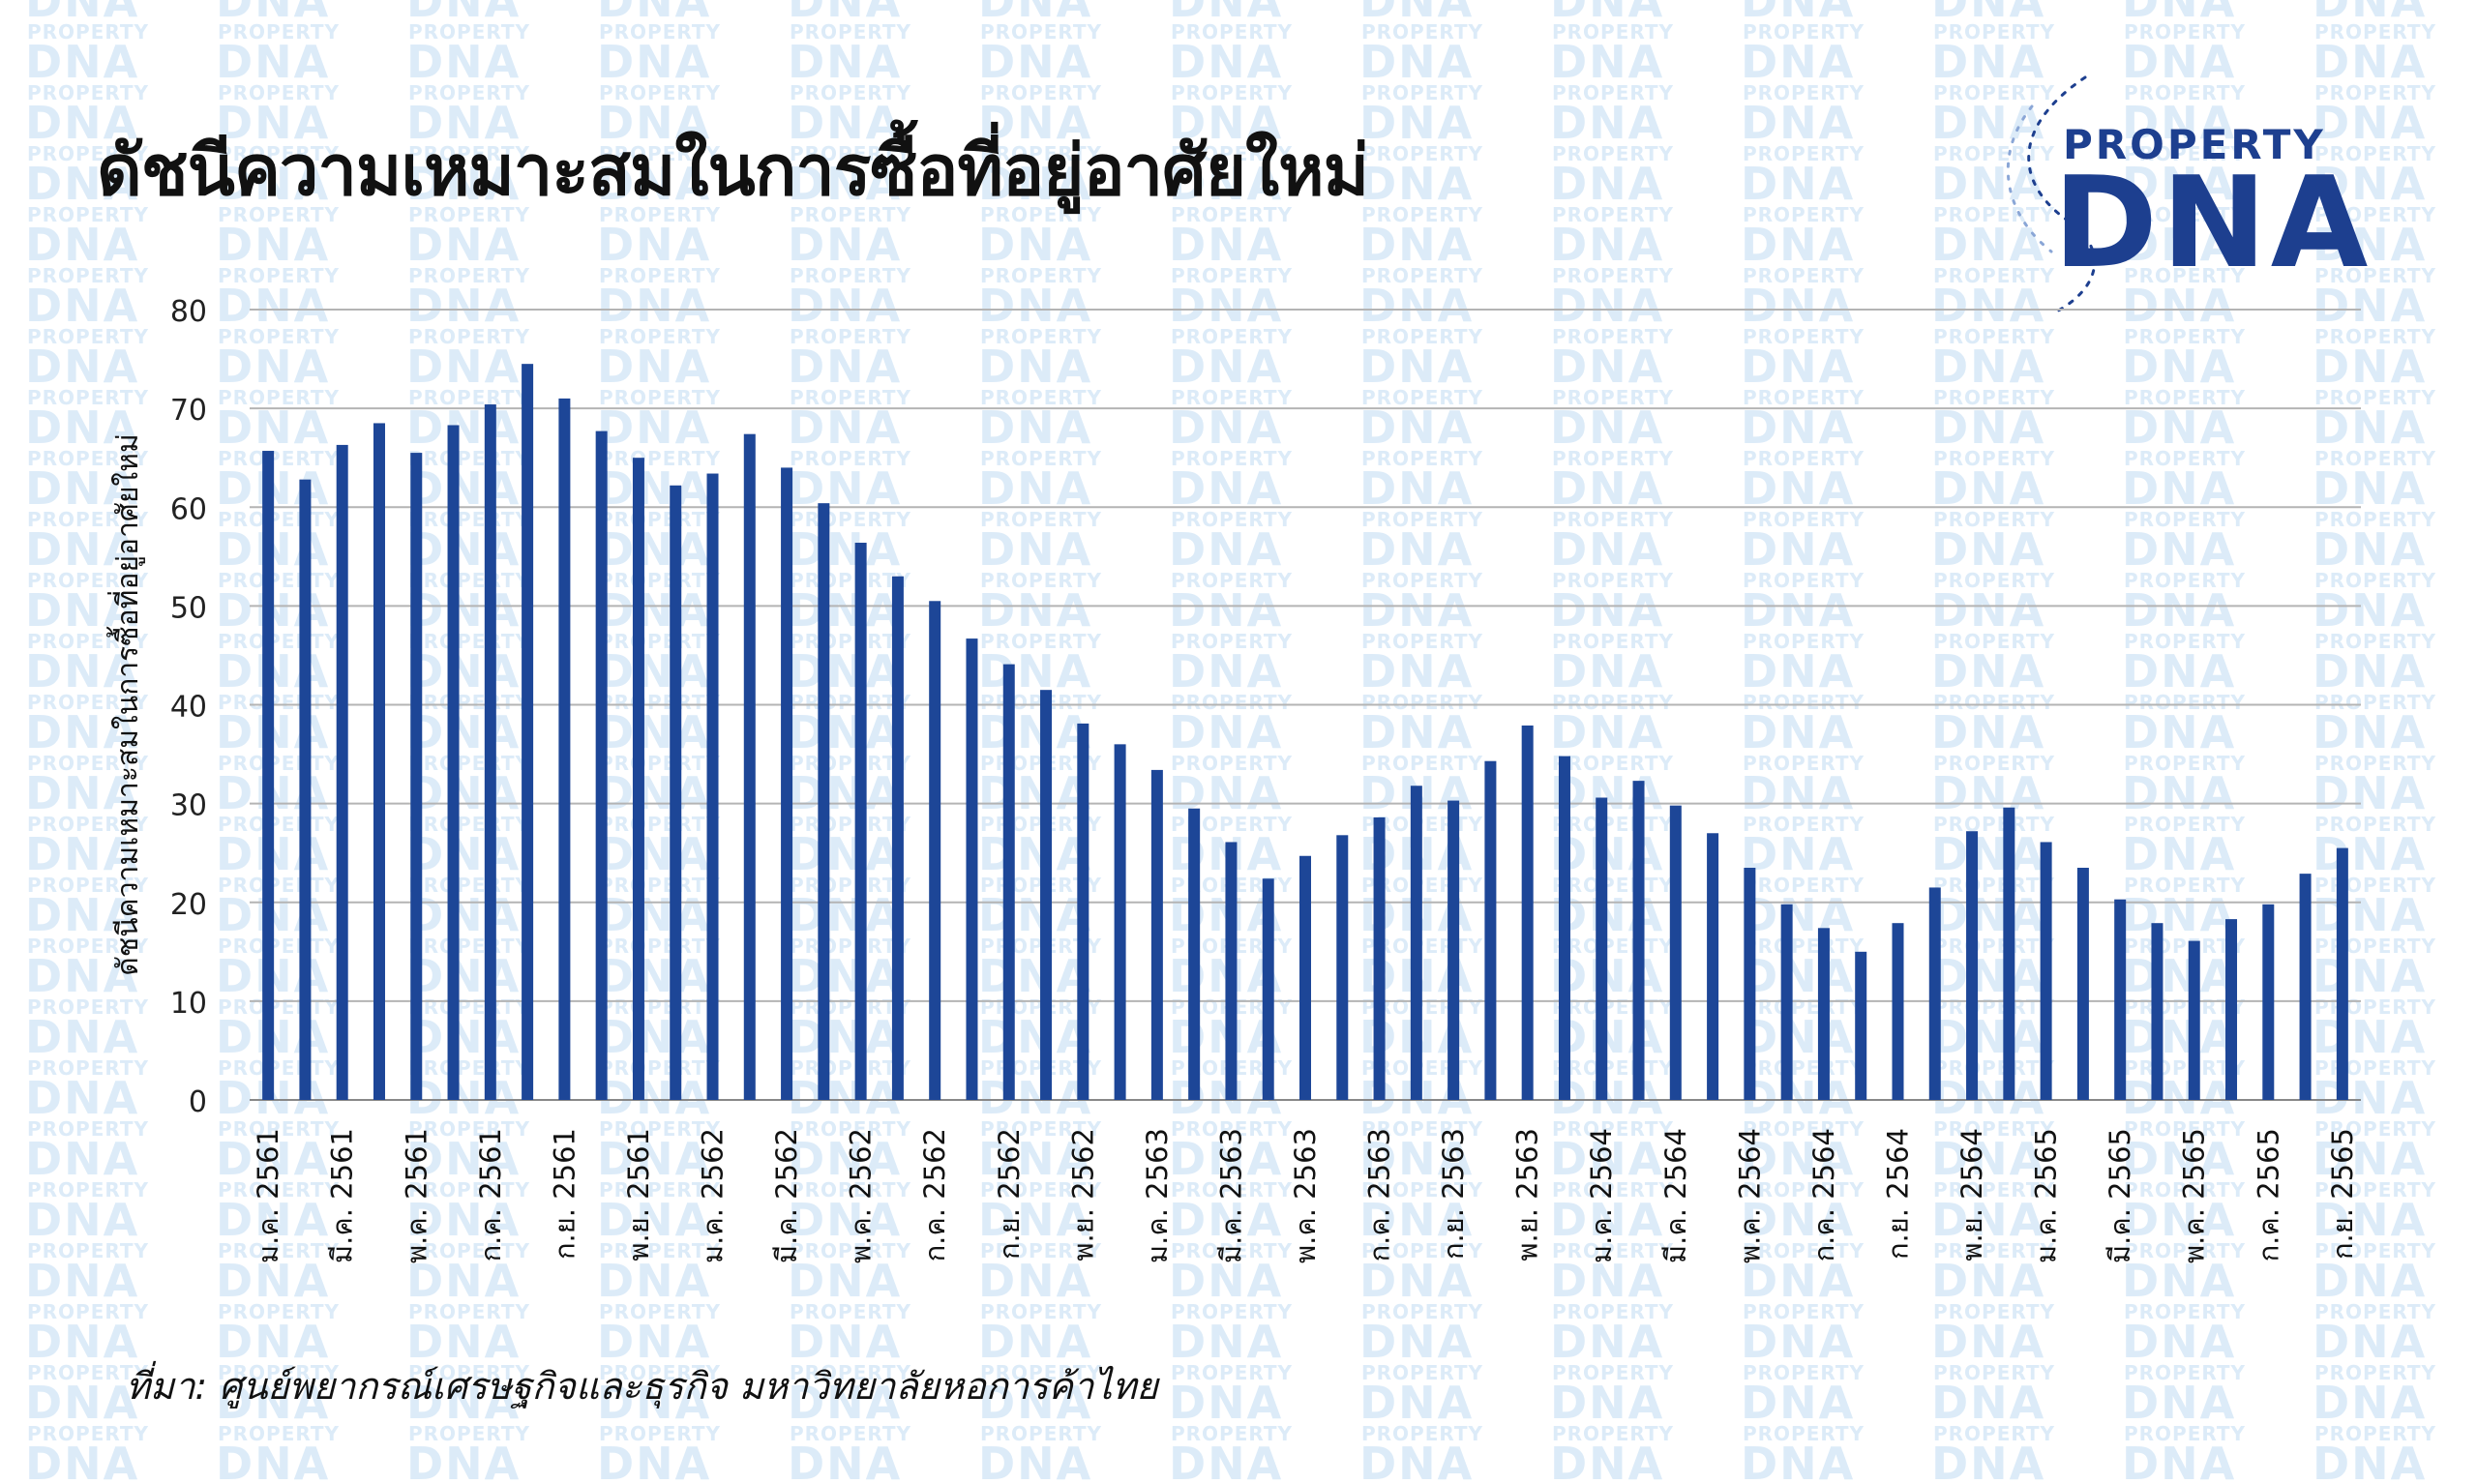 This screenshot has width=2477, height=1484. Describe the element at coordinates (2268, 1194) in the screenshot. I see `x-tick-label: ก.ค. 2565` at that location.